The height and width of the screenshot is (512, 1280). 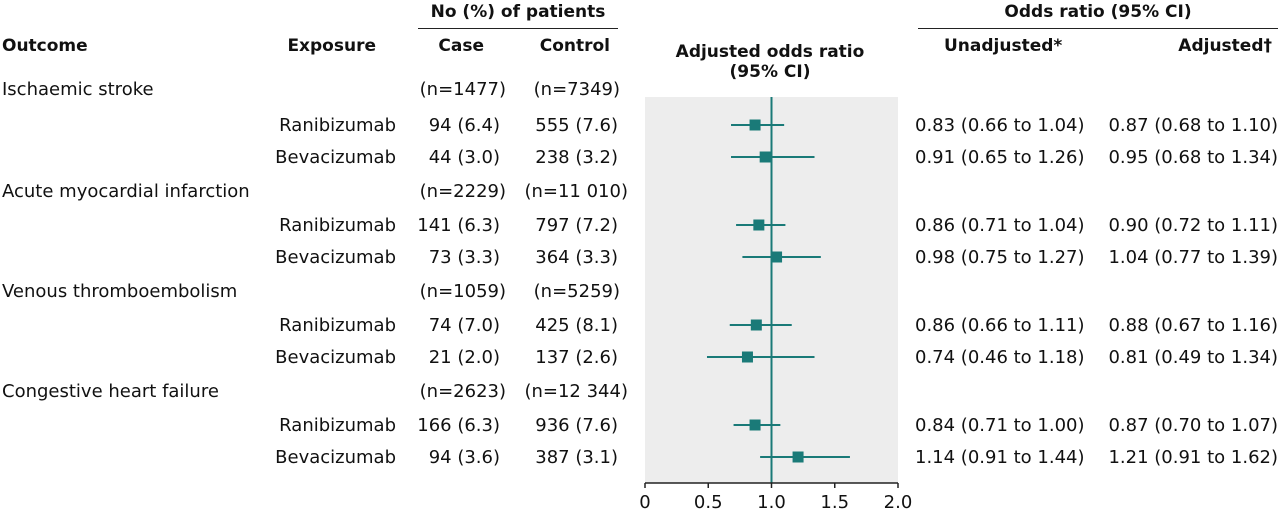 I want to click on control-count: 137 (2.6), so click(x=576, y=357).